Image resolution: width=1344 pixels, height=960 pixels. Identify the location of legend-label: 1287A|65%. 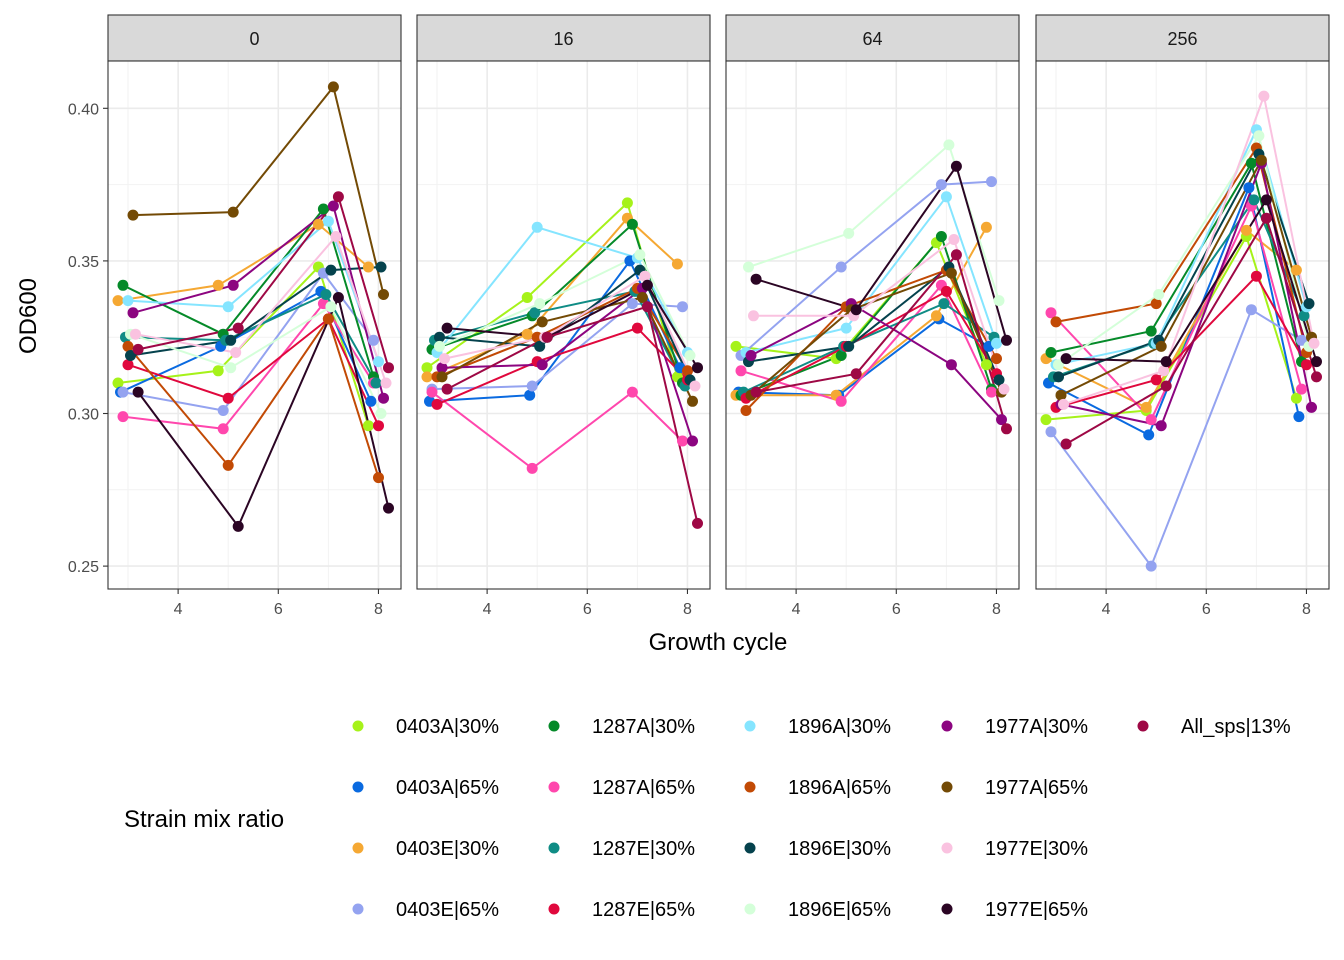
(643, 788).